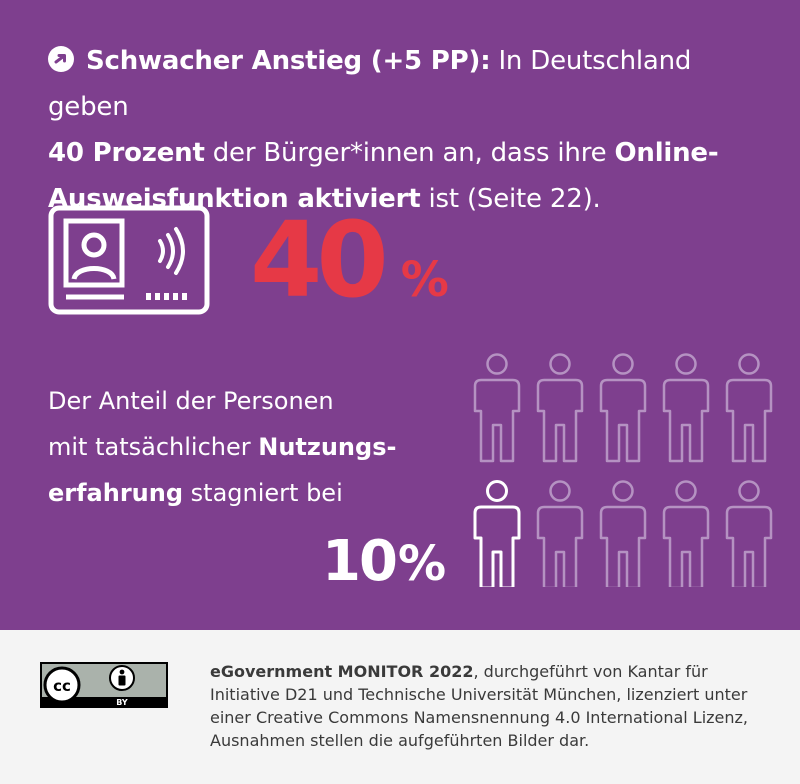 This screenshot has height=784, width=800. What do you see at coordinates (62, 686) in the screenshot?
I see `cc-license-mark: cc` at bounding box center [62, 686].